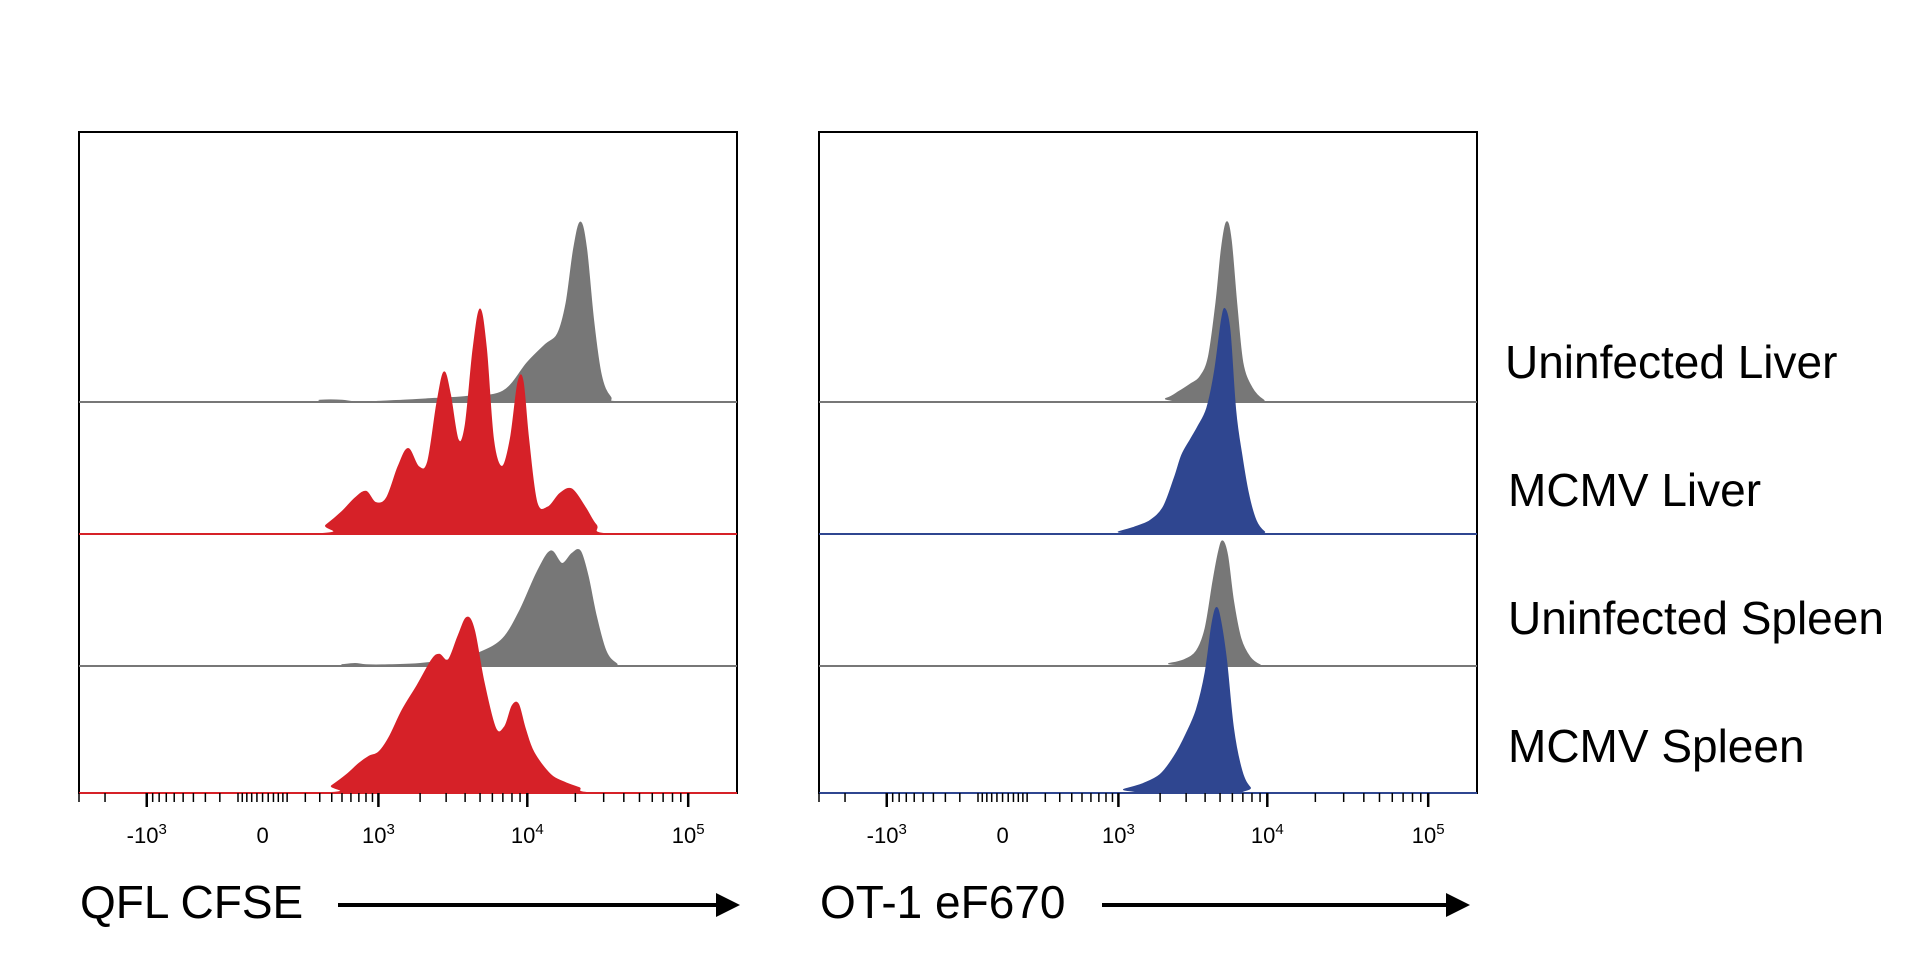 The image size is (1920, 956). I want to click on row-label-mcmv-spleen: MCMV Spleen, so click(1656, 746).